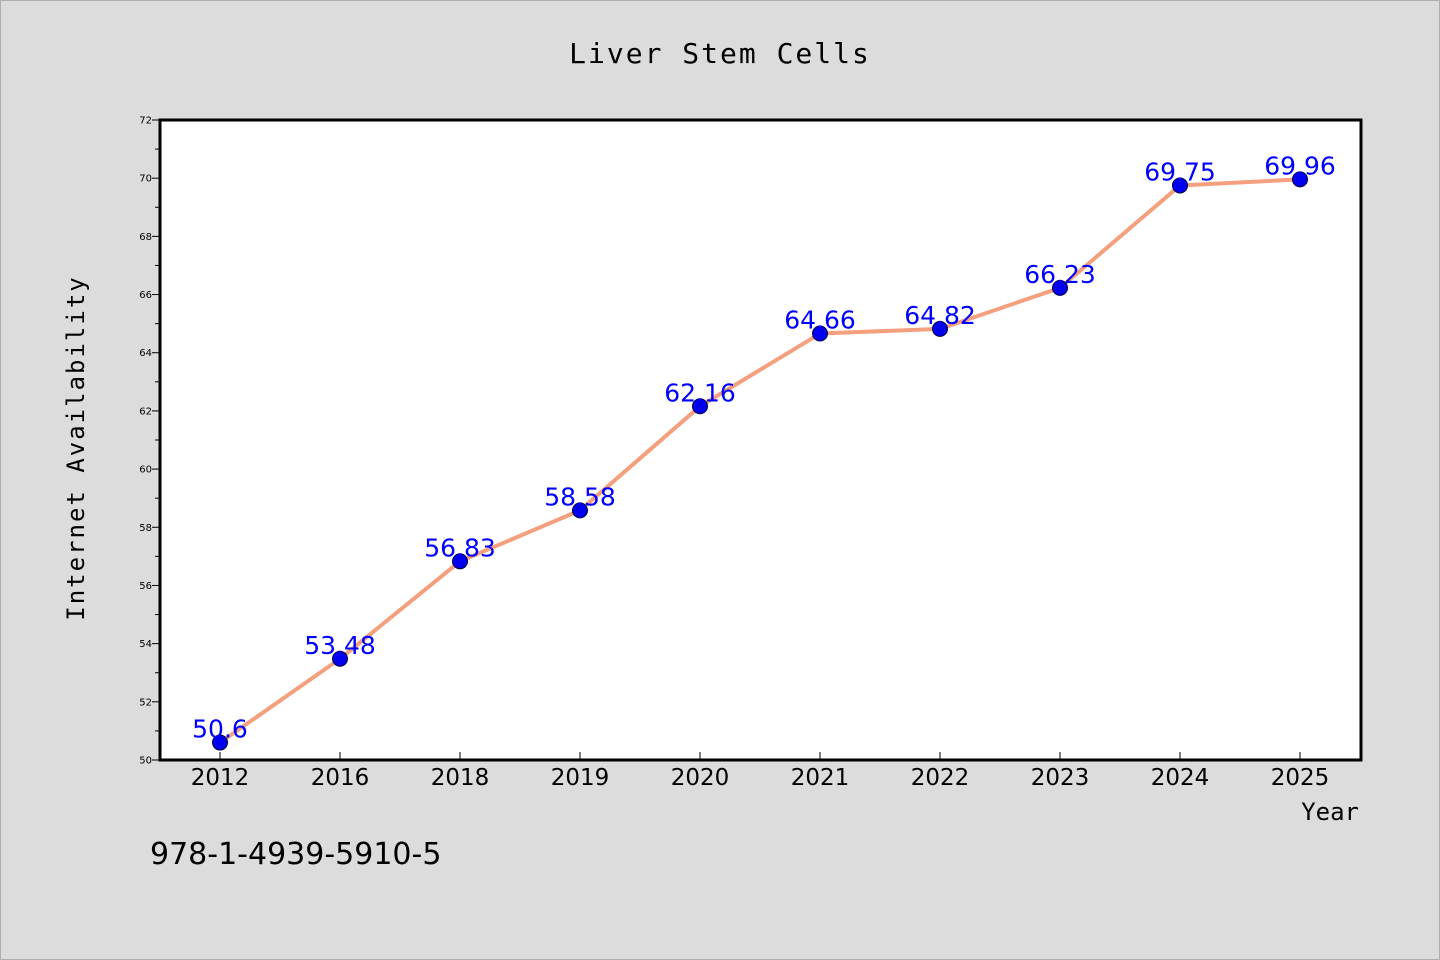 This screenshot has width=1440, height=960. What do you see at coordinates (940, 315) in the screenshot?
I see `data-label: 64.82` at bounding box center [940, 315].